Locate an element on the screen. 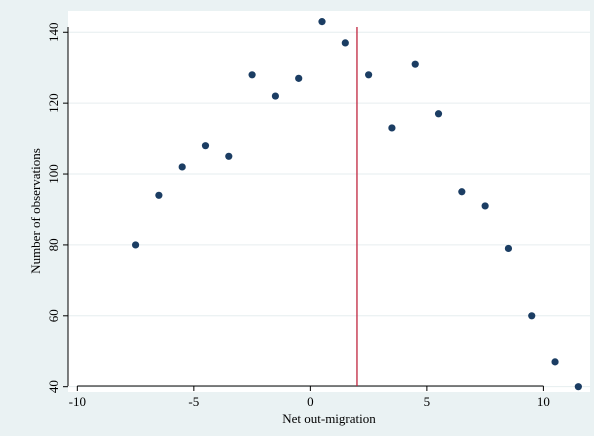 Image resolution: width=594 pixels, height=436 pixels. x-tick-label: 0 is located at coordinates (310, 401).